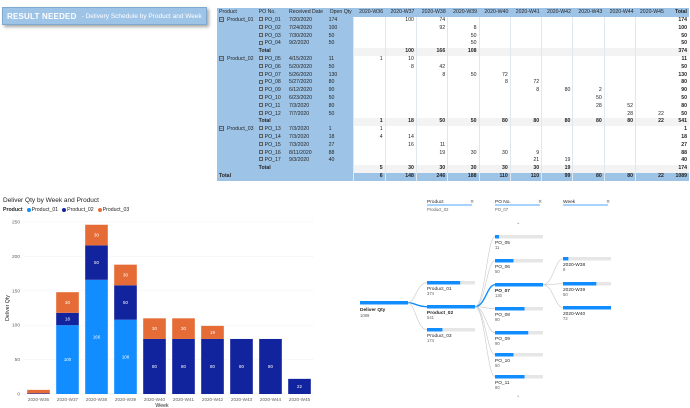 Image resolution: width=690 pixels, height=408 pixels. What do you see at coordinates (401, 12) in the screenshot?
I see `matrix-col-header: 2020-W37` at bounding box center [401, 12].